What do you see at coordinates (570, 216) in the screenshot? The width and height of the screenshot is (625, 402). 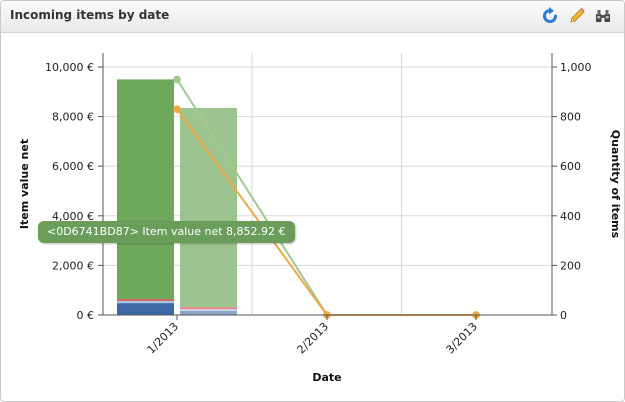 I see `y2-tick-label: 400` at bounding box center [570, 216].